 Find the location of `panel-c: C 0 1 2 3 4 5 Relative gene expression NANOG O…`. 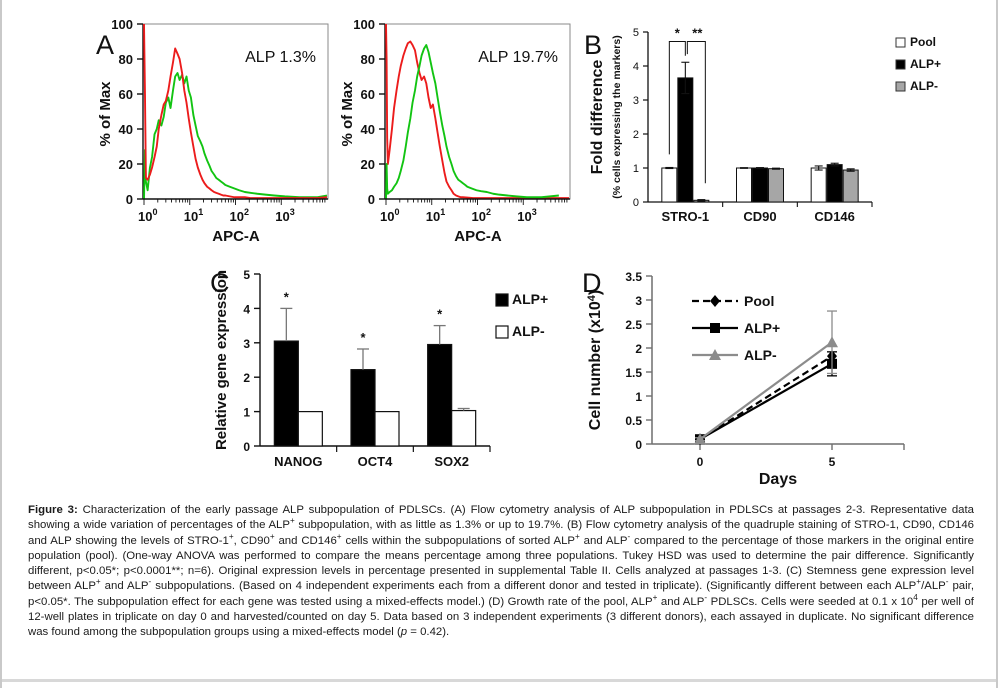

panel-c: C 0 1 2 3 4 5 Relative gene expression NANOG O… is located at coordinates (374, 372).